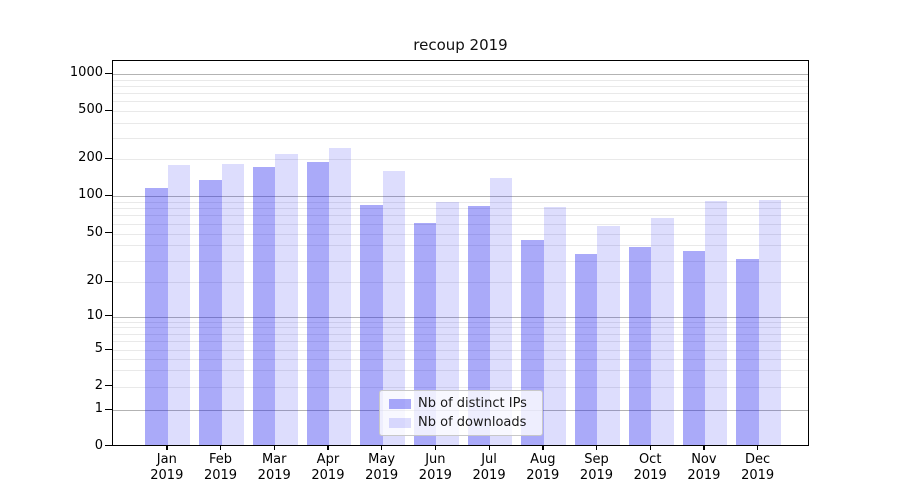 The height and width of the screenshot is (500, 900). Describe the element at coordinates (156, 316) in the screenshot. I see `bar-distinct-ips-jan` at that location.